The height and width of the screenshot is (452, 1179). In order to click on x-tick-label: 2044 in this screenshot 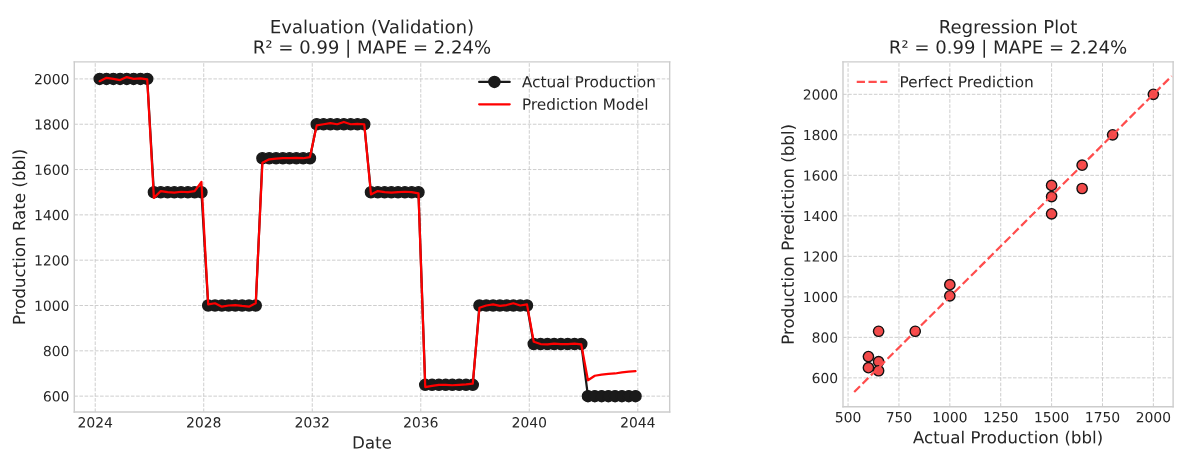, I will do `click(638, 422)`.